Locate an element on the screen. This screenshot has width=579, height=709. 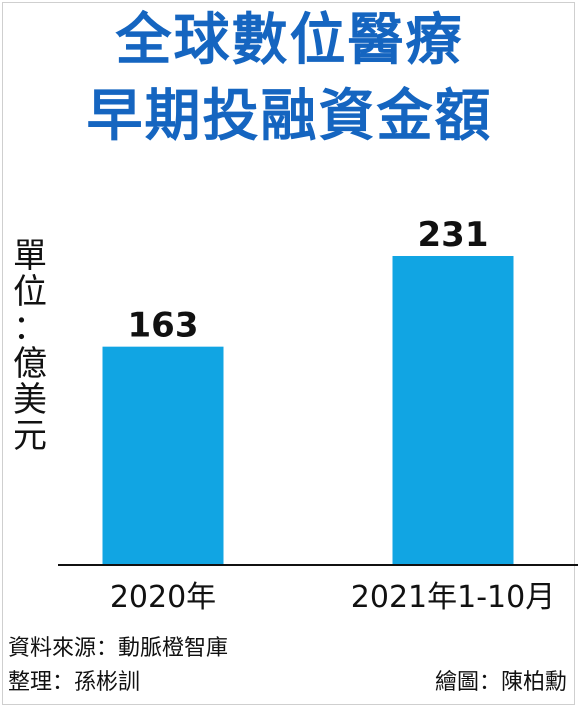
source-credit: 資料來源：動脈橙智庫 is located at coordinates (118, 648).